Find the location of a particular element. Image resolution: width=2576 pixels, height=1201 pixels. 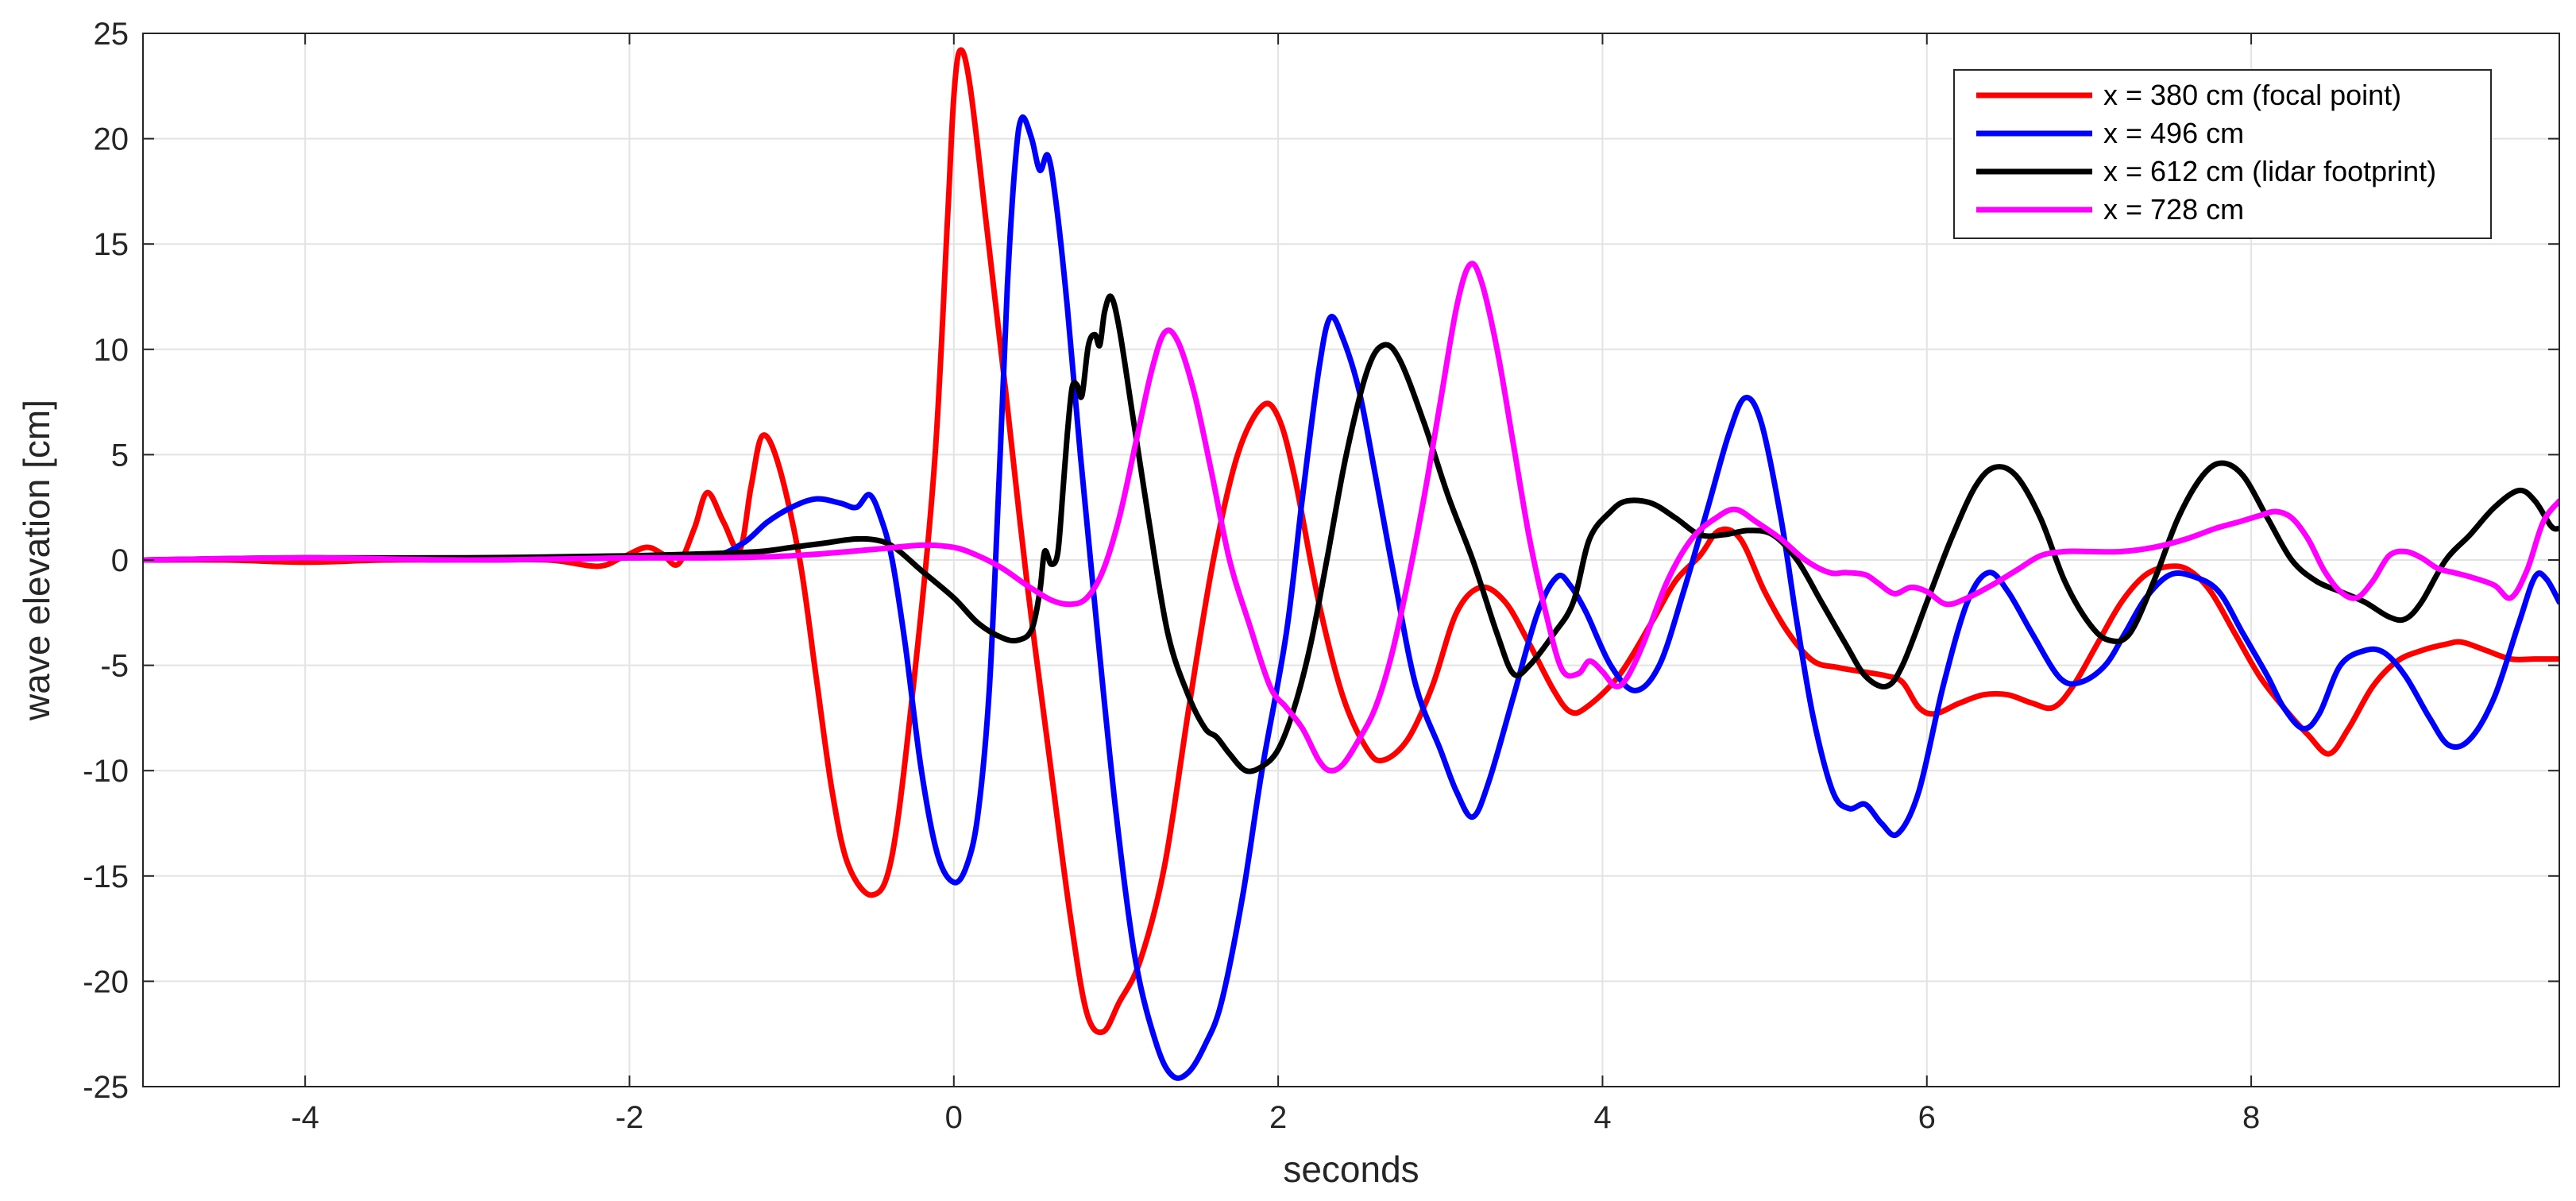

legend-label: x = 496 cm is located at coordinates (2173, 133).